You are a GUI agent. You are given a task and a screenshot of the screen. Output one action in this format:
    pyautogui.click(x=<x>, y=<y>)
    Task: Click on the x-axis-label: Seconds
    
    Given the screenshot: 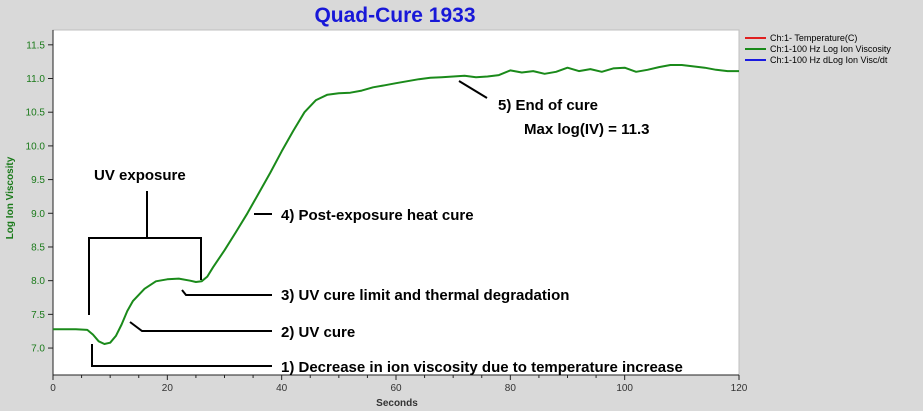 What is the action you would take?
    pyautogui.click(x=397, y=403)
    